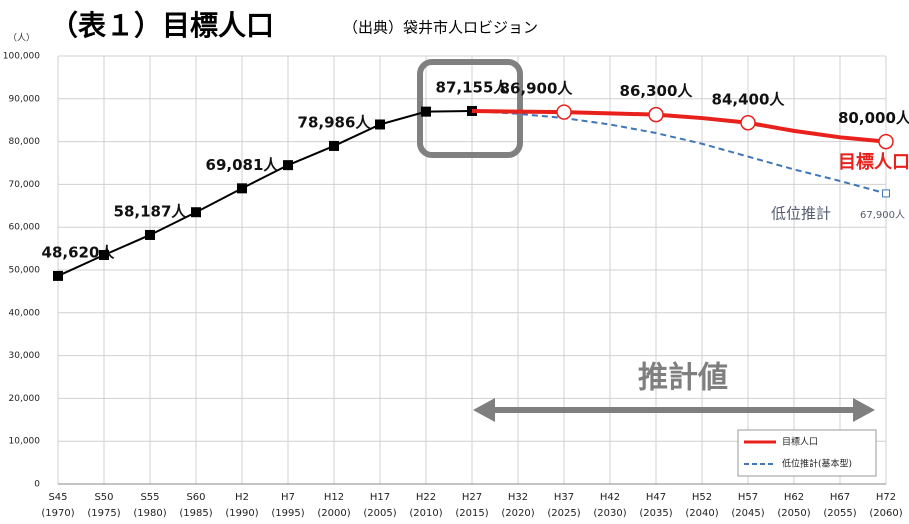  What do you see at coordinates (817, 464) in the screenshot?
I see `legend-label: 低位推計(基本型)` at bounding box center [817, 464].